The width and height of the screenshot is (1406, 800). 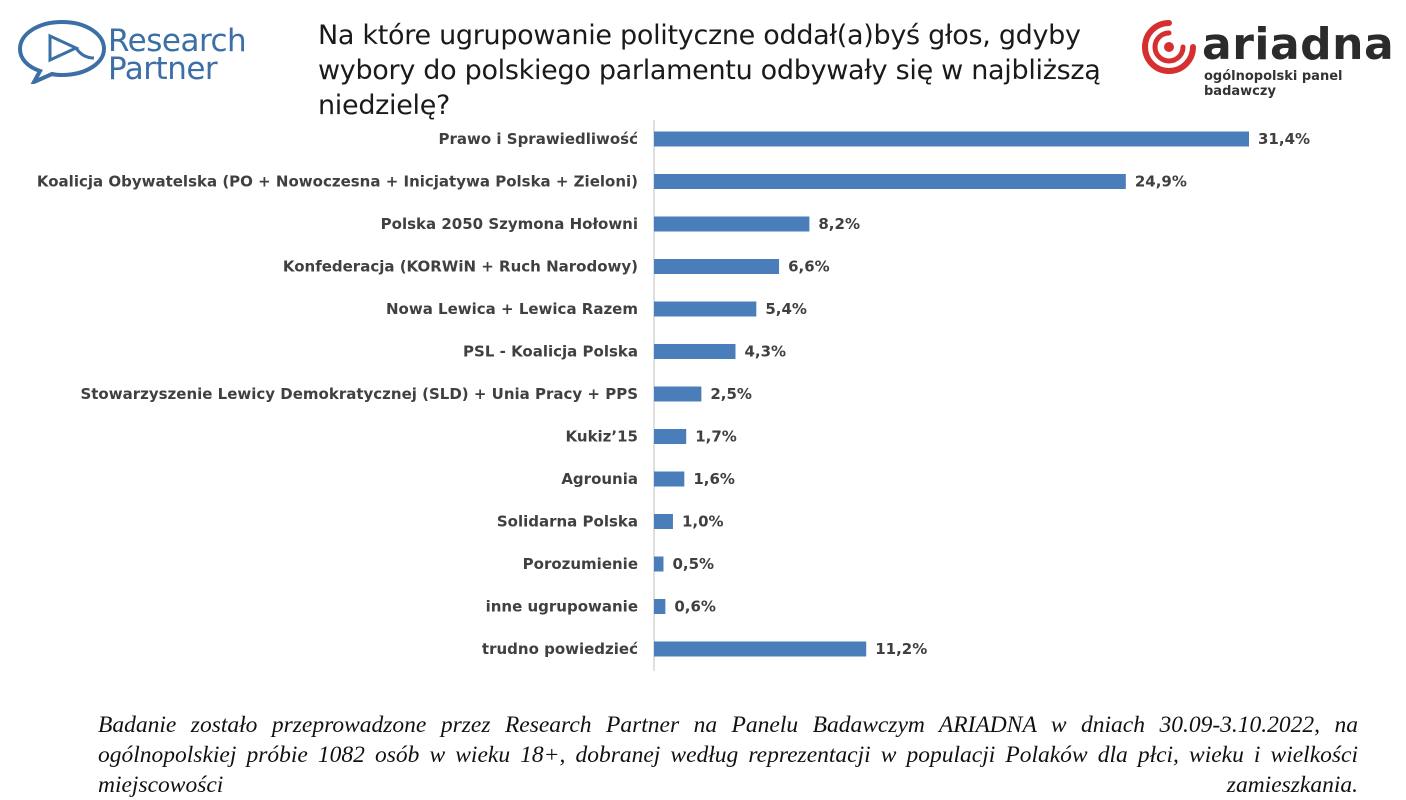 I want to click on ariadna-tagline: ogólnopolski panel badawczy, so click(x=1273, y=84).